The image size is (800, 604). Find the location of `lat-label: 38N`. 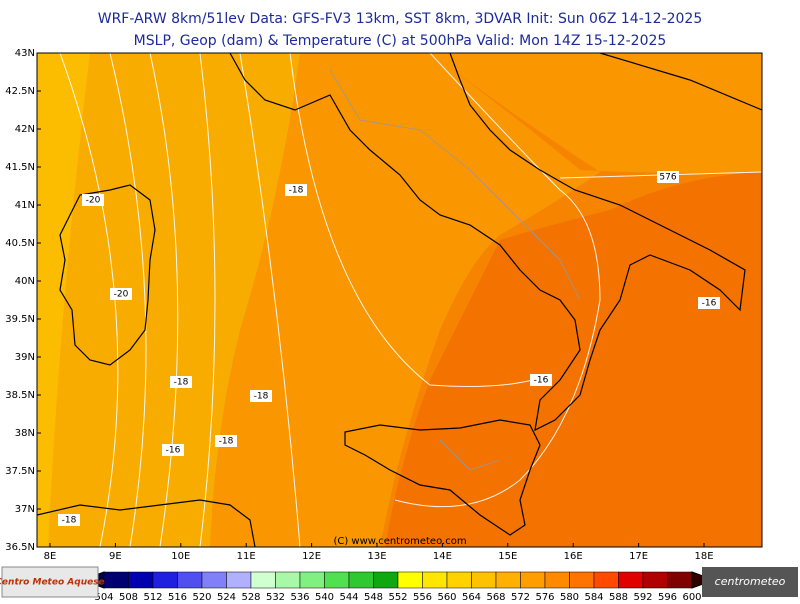

lat-label: 38N is located at coordinates (25, 433).